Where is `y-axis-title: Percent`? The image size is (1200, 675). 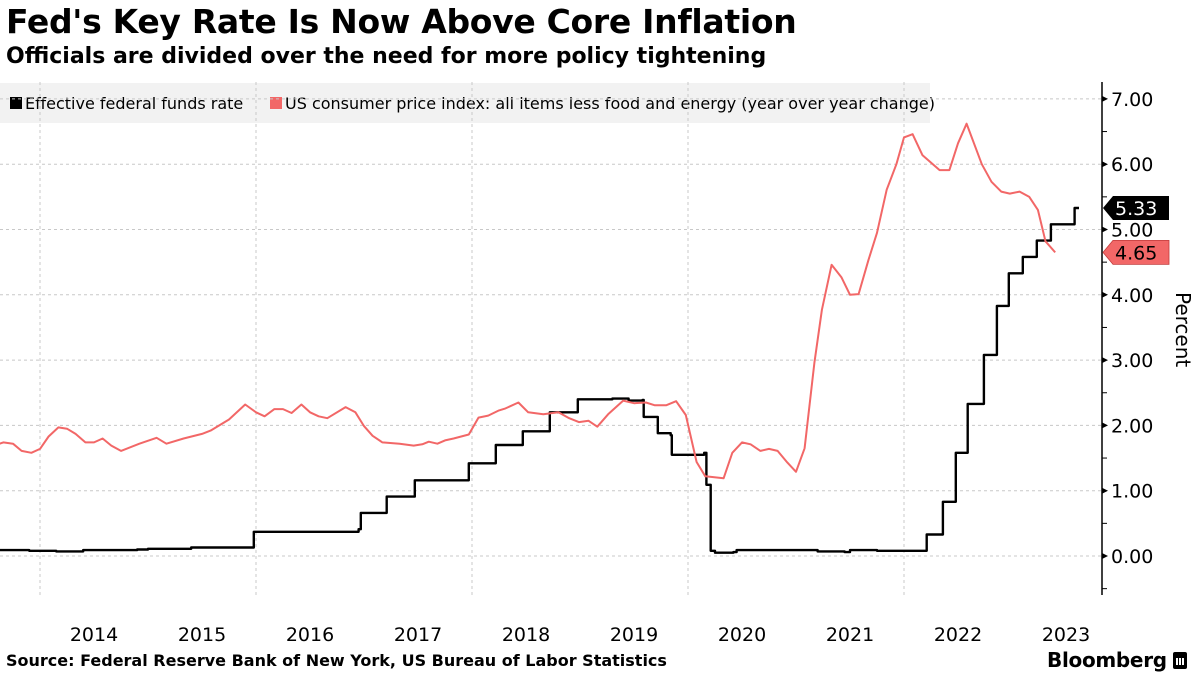 y-axis-title: Percent is located at coordinates (1183, 329).